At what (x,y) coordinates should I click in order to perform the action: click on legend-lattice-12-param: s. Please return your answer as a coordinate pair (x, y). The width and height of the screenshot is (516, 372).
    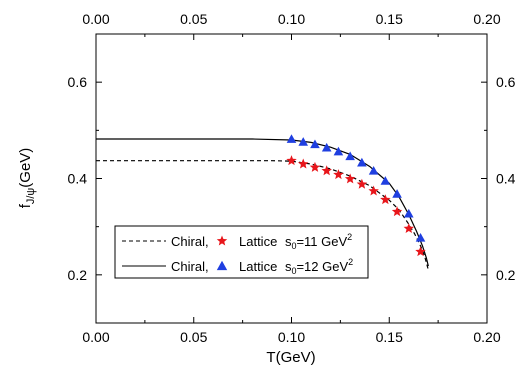
    Looking at the image, I should click on (288, 266).